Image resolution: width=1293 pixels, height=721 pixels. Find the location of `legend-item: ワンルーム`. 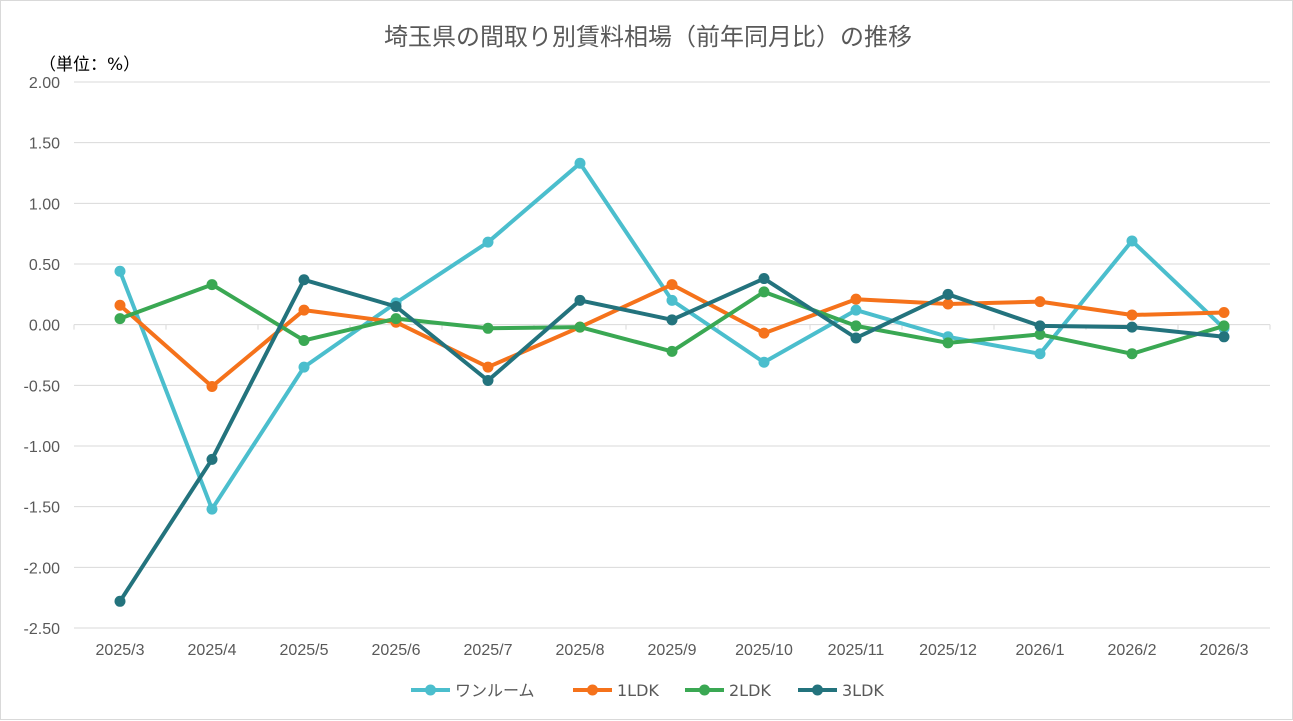

legend-item: ワンルーム is located at coordinates (473, 690).